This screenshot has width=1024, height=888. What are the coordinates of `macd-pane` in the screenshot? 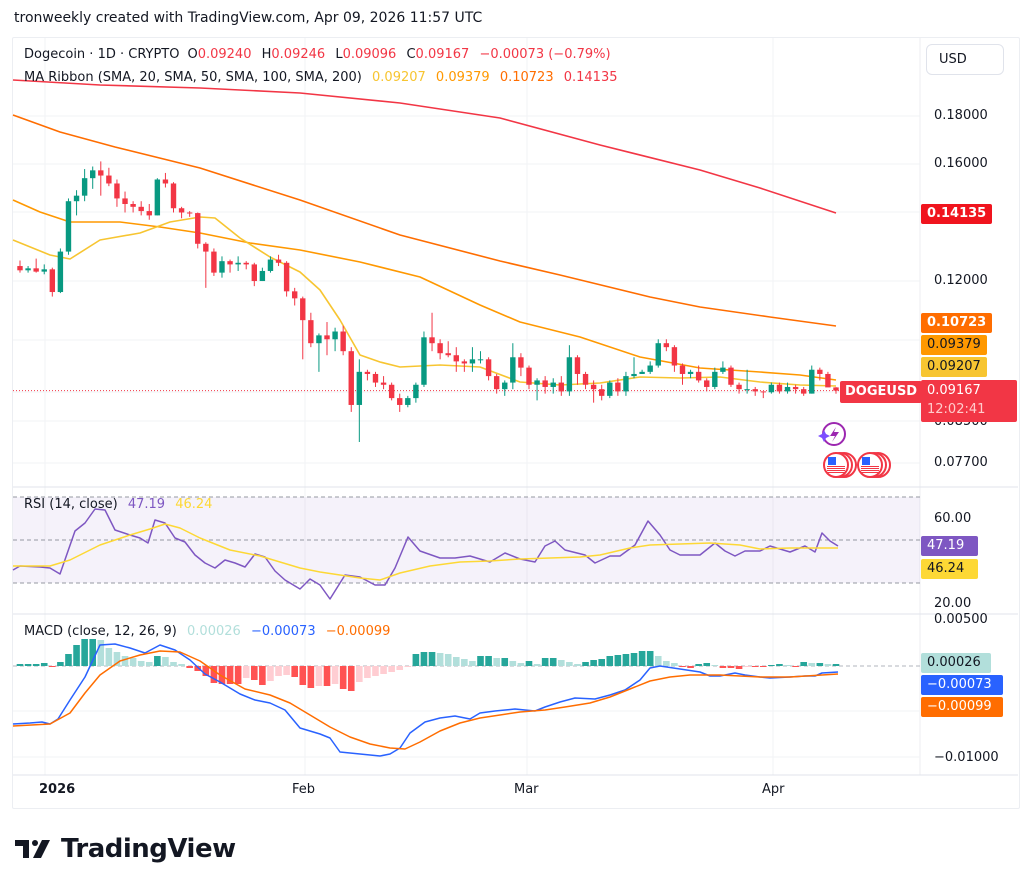 It's located at (466, 698).